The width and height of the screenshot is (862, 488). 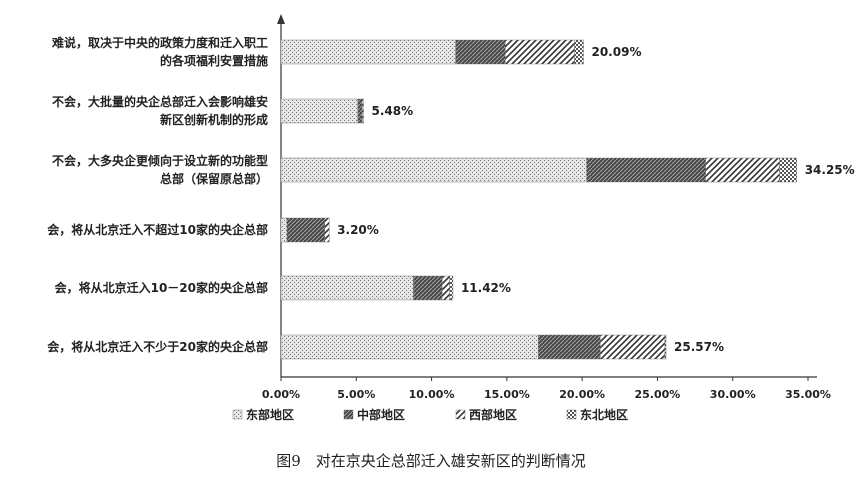 What do you see at coordinates (393, 111) in the screenshot?
I see `total-label-1: 5.48%` at bounding box center [393, 111].